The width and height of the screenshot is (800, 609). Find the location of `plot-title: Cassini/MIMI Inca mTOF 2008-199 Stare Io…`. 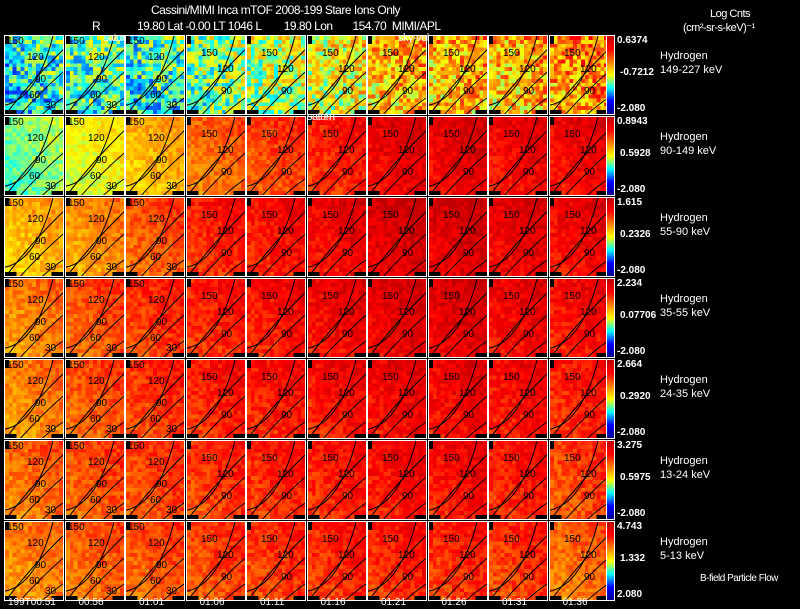

plot-title: Cassini/MIMI Inca mTOF 2008-199 Stare Io… is located at coordinates (276, 10).